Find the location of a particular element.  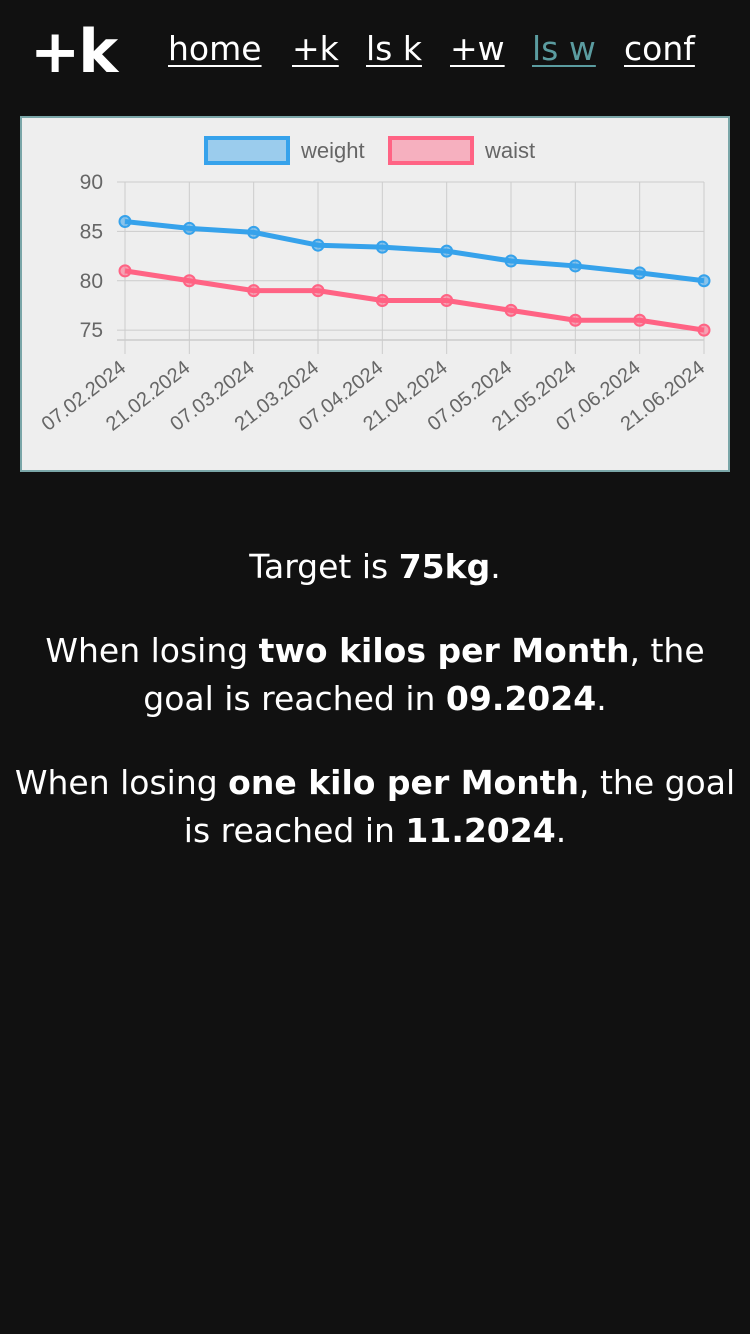

projection-two-rate: two kilos per Month is located at coordinates (444, 650).